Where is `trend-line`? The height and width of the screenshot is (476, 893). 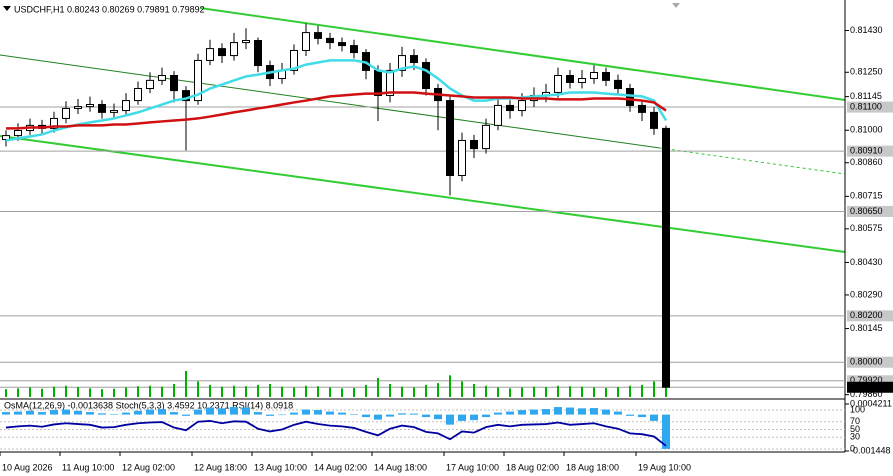
trend-line is located at coordinates (752, 161).